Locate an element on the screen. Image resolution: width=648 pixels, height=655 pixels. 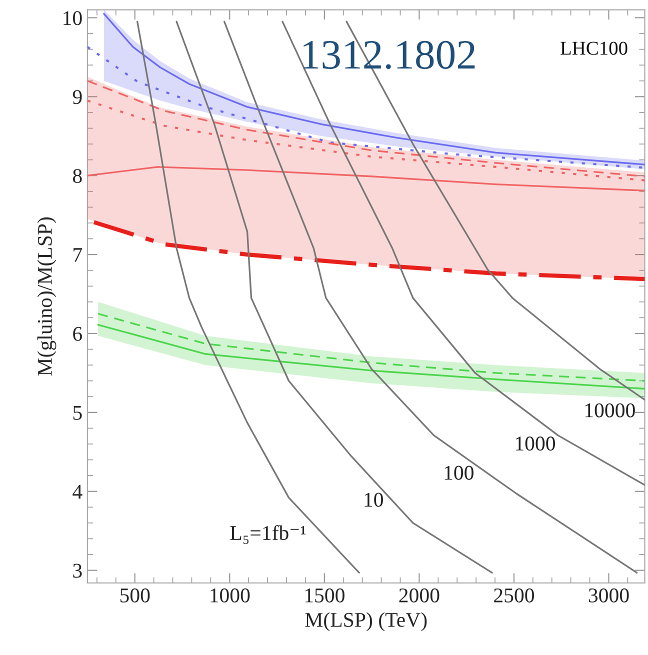
annotation: 10000 is located at coordinates (610, 410).